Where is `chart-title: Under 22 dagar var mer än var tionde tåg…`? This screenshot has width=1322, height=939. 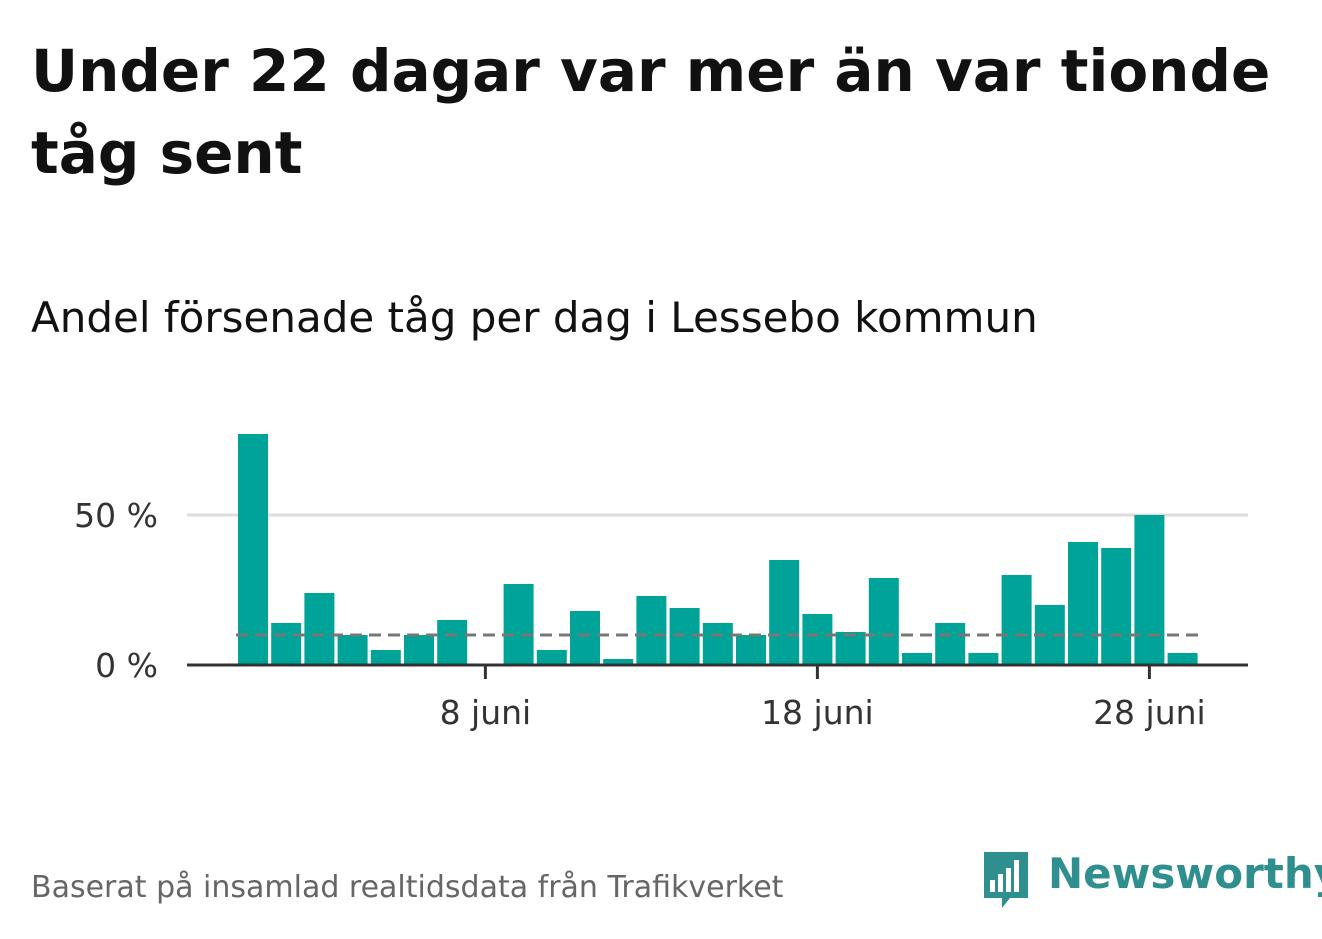
chart-title: Under 22 dagar var mer än var tionde tåg… is located at coordinates (651, 112).